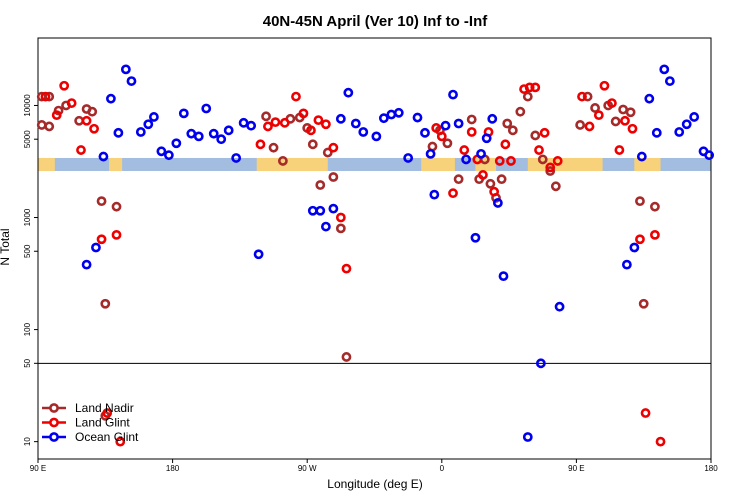 The image size is (750, 500). I want to click on legend-label-land-nadir: Land Nadir, so click(104, 408).